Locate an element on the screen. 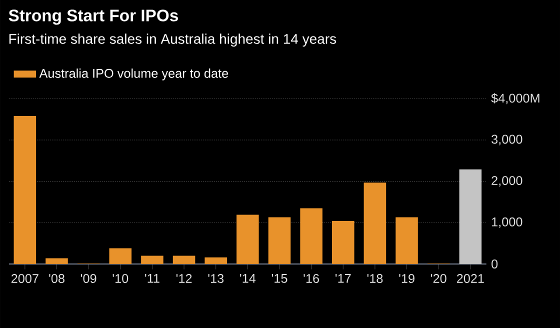 This screenshot has height=328, width=560. x-tick-label: '20 is located at coordinates (438, 278).